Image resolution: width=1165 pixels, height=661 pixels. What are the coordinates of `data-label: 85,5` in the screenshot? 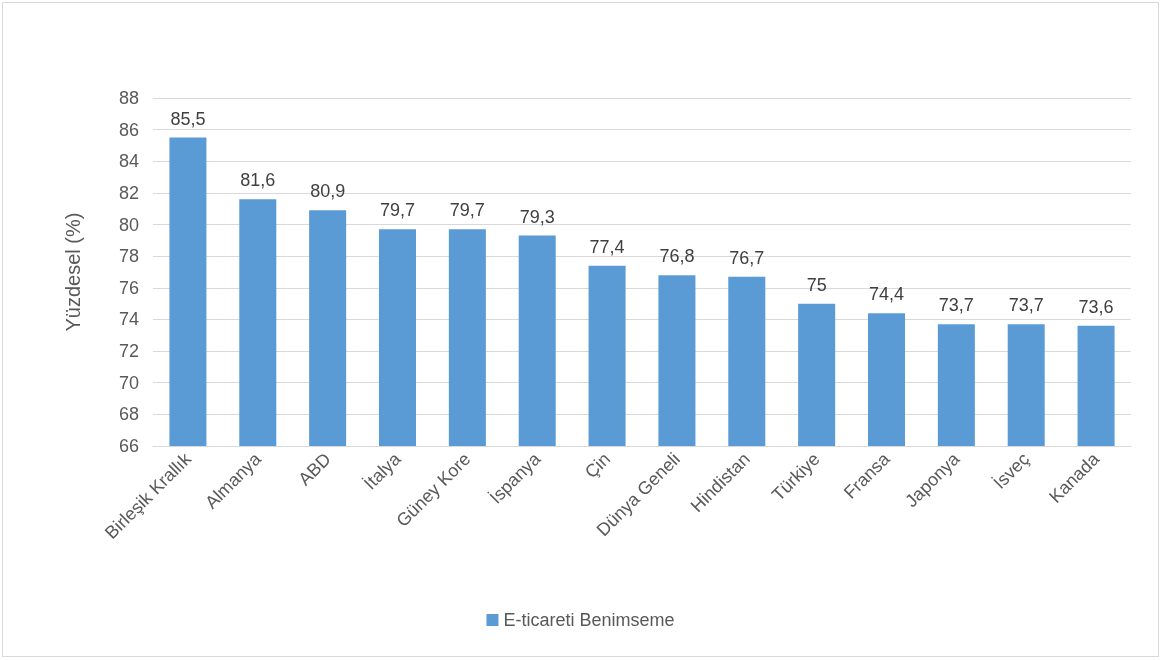 It's located at (188, 118).